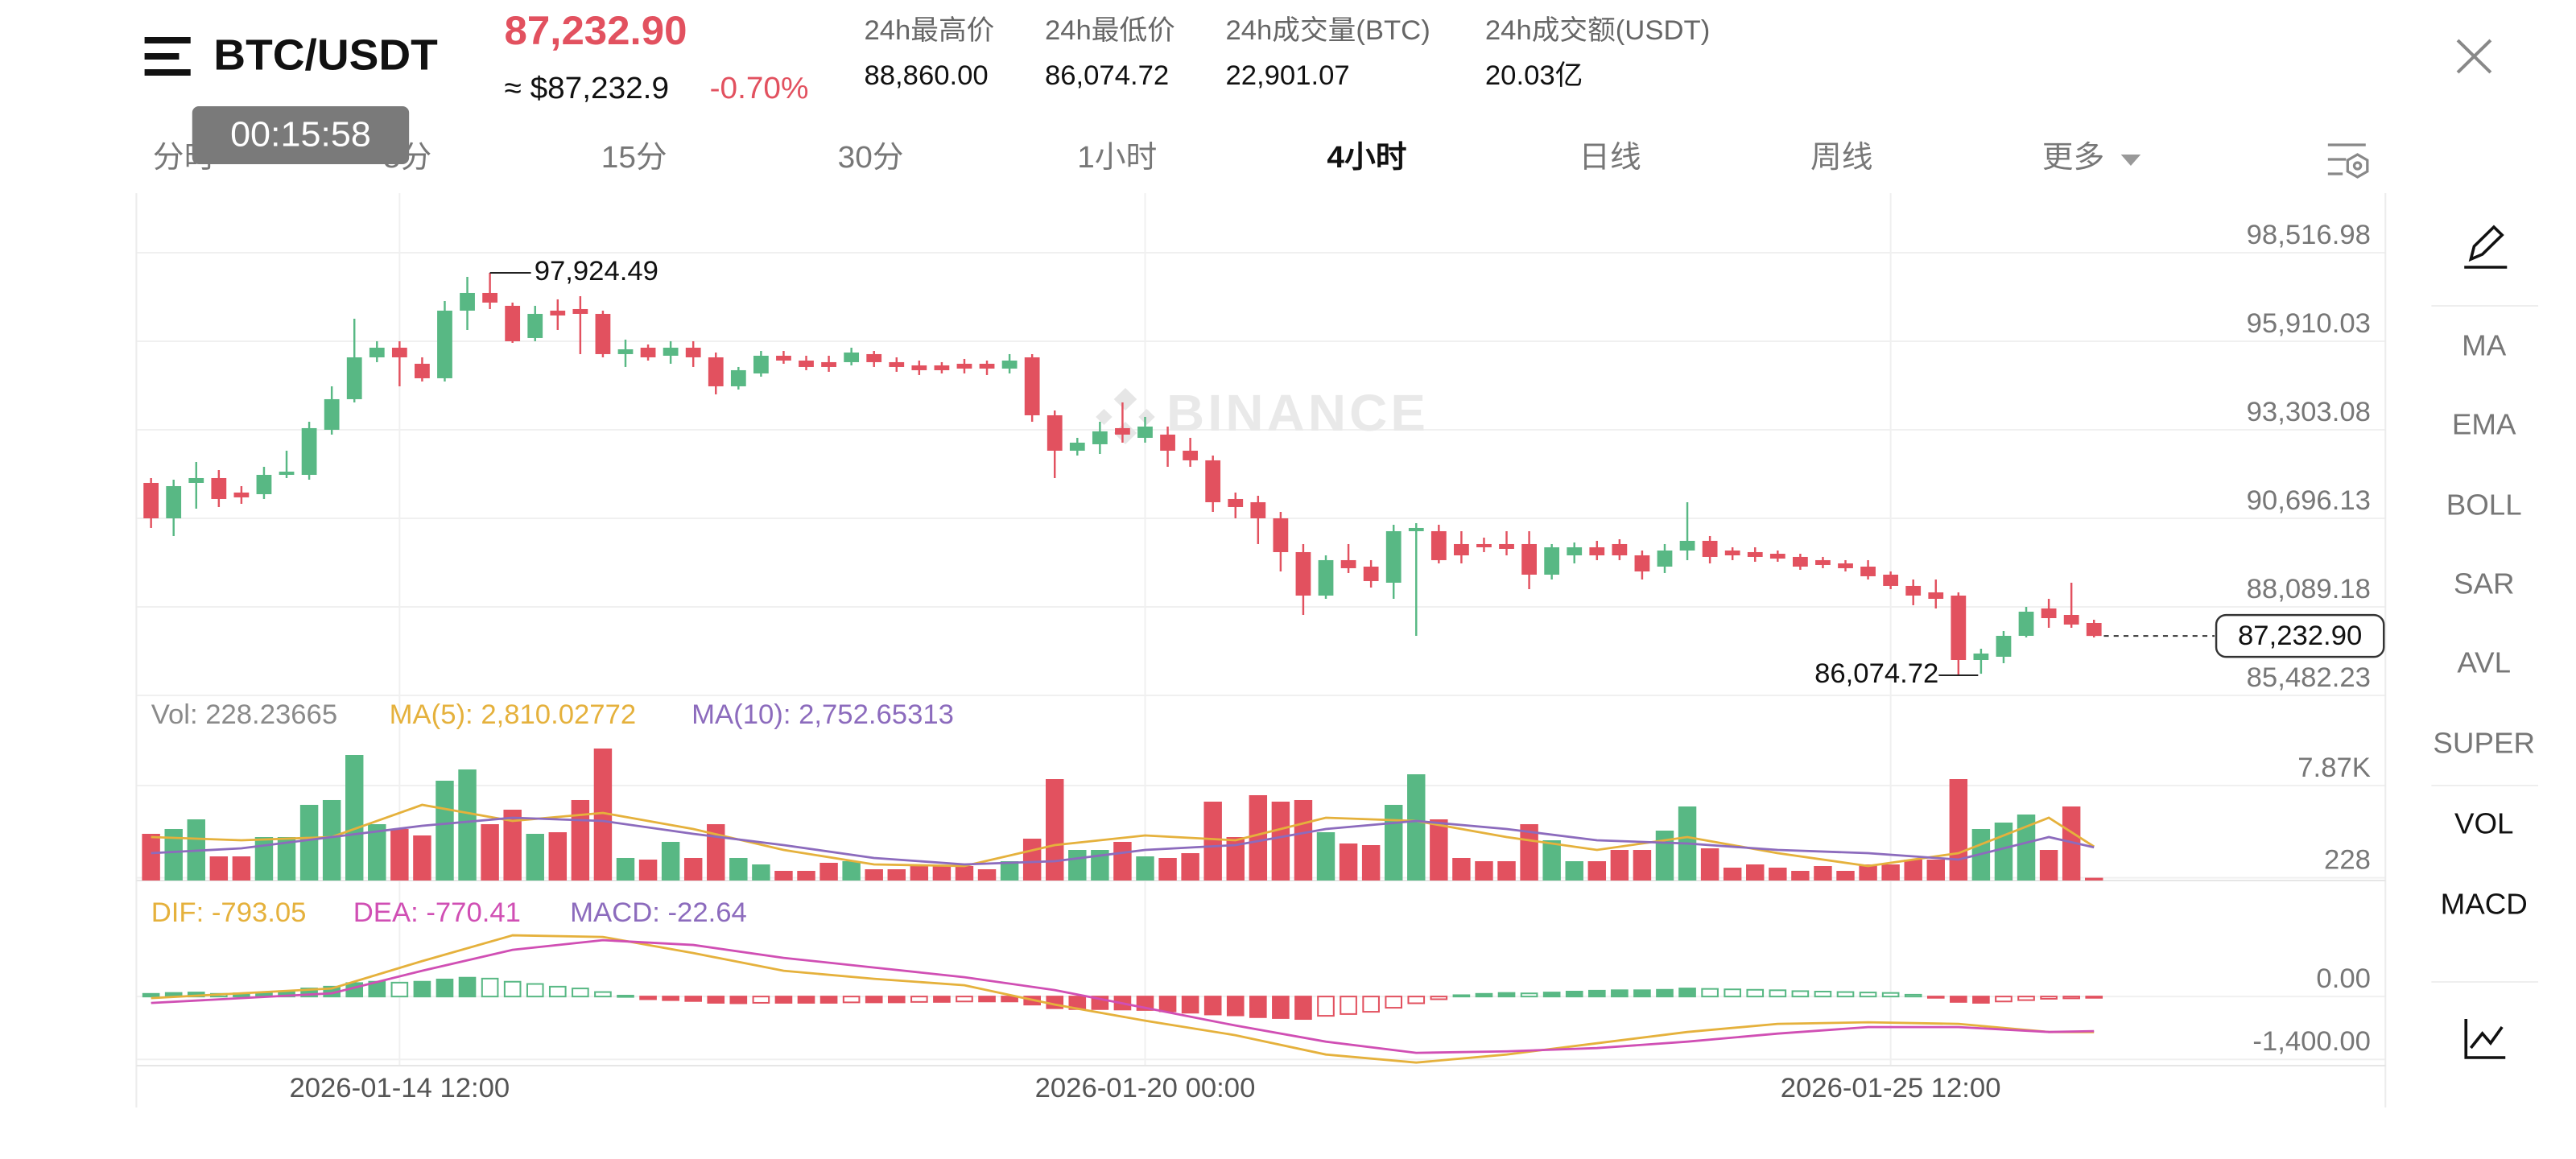 The height and width of the screenshot is (1159, 2576). I want to click on menu-bar, so click(167, 72).